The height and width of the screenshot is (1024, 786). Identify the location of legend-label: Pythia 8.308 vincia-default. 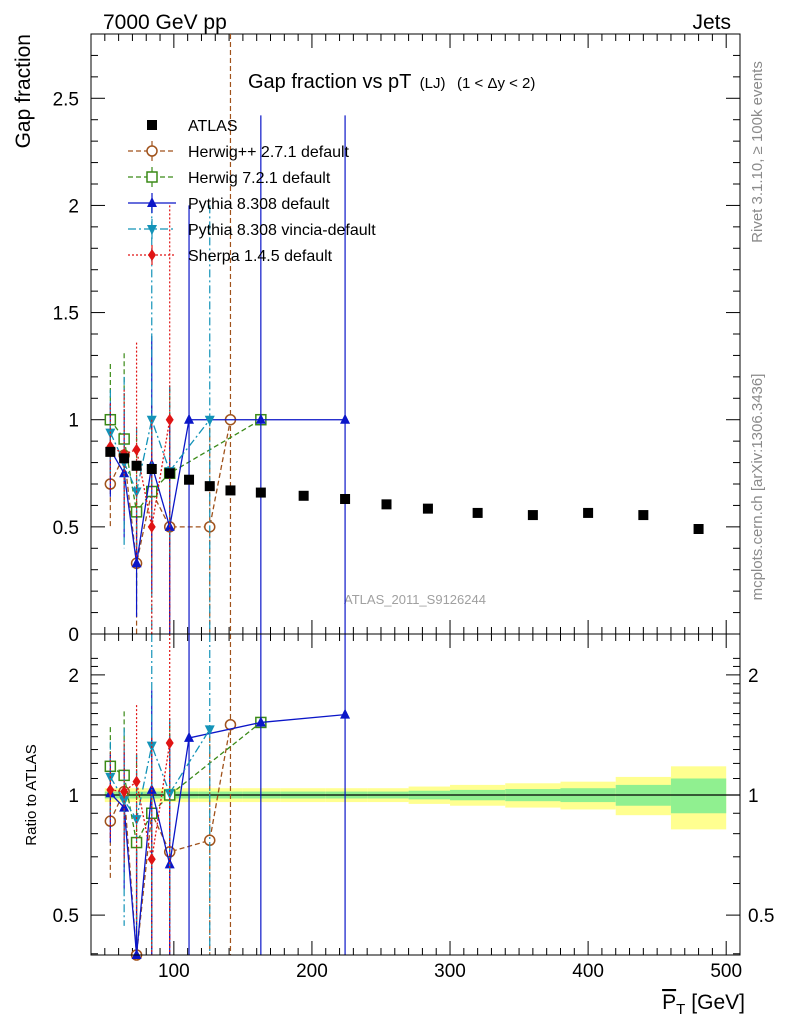
(282, 230).